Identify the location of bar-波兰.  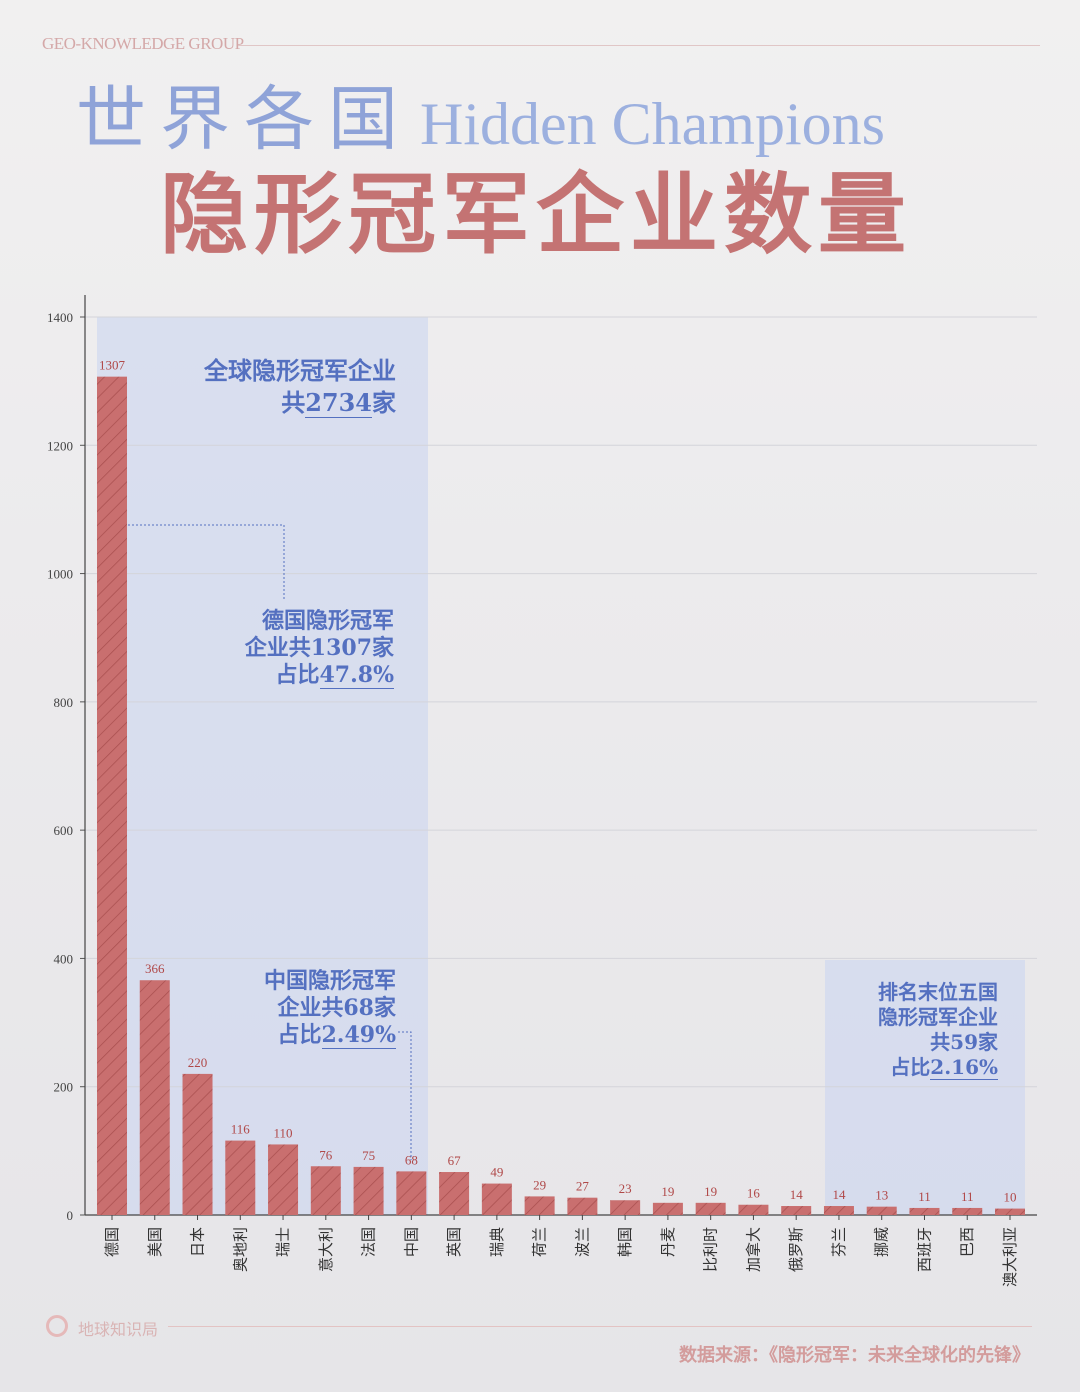
(582, 1206).